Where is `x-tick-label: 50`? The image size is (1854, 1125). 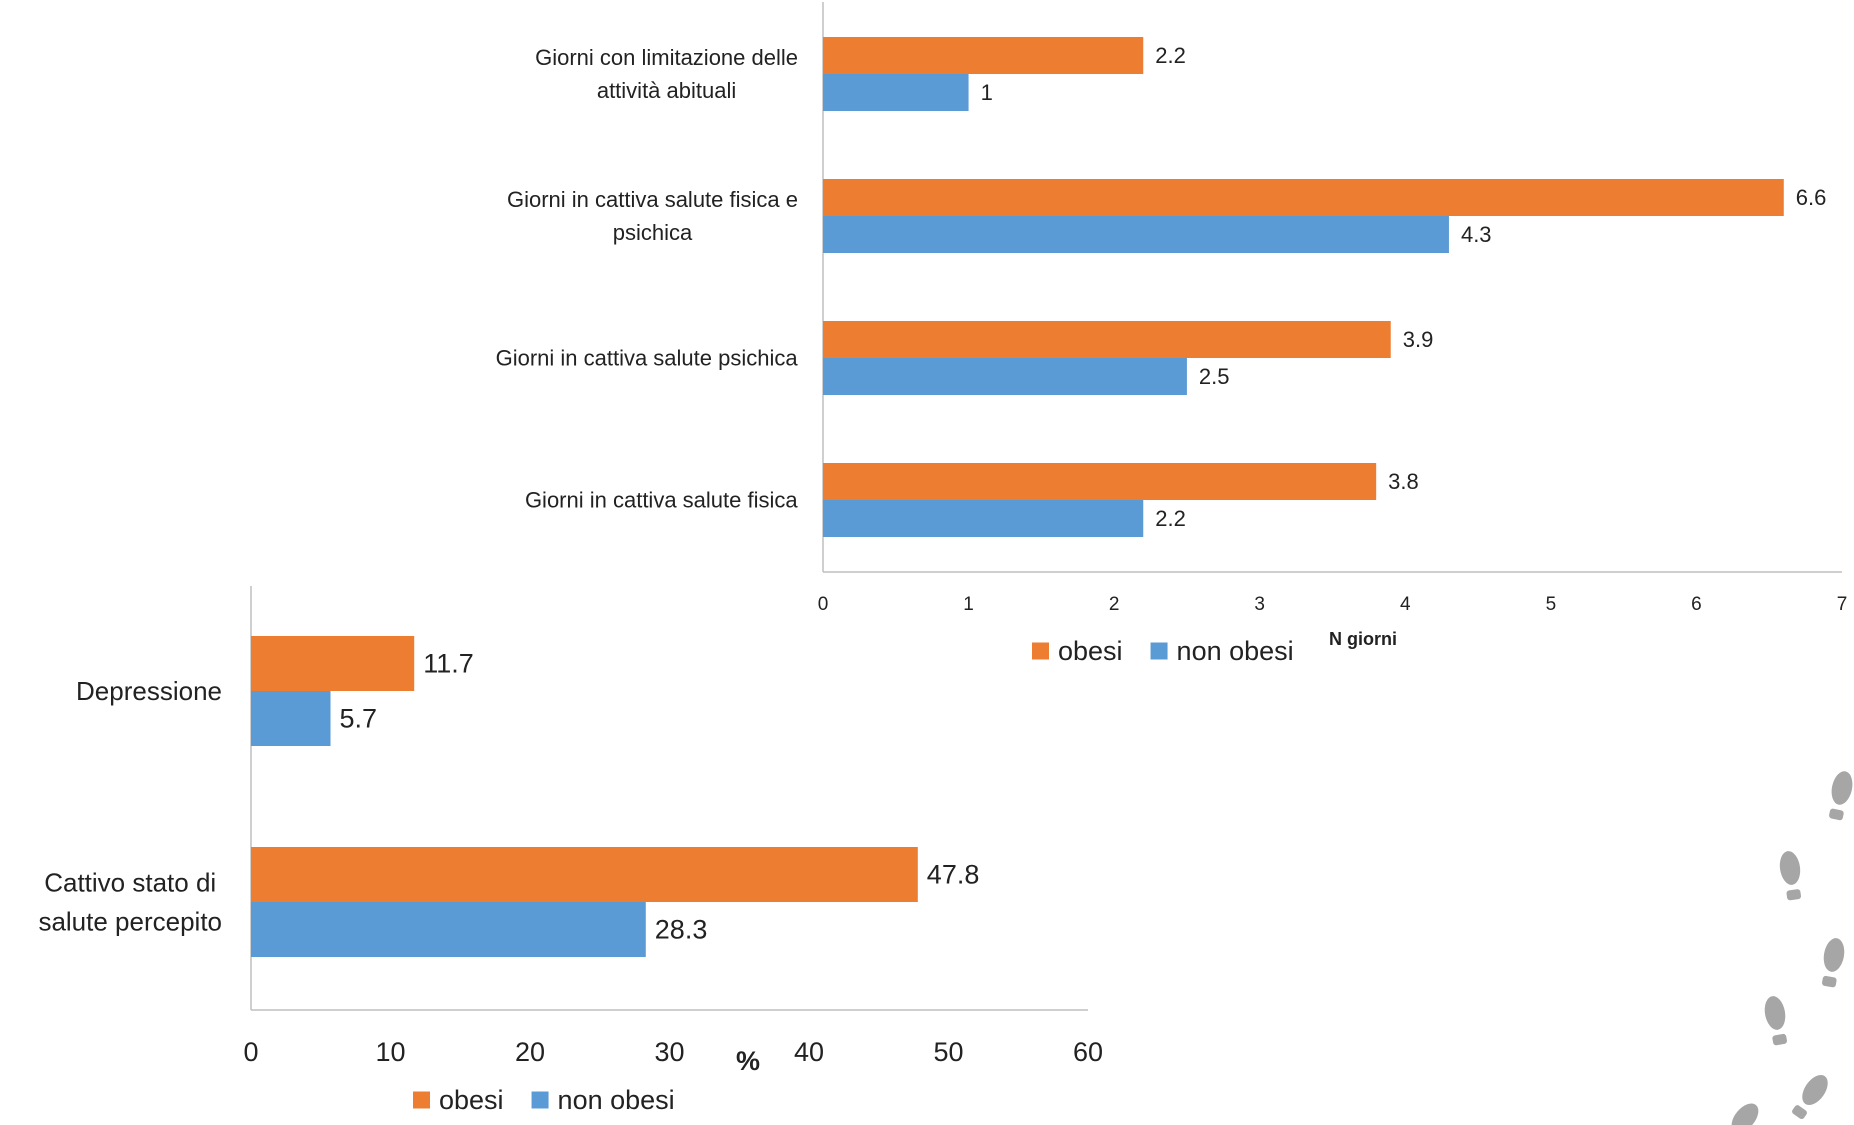
x-tick-label: 50 is located at coordinates (948, 1052).